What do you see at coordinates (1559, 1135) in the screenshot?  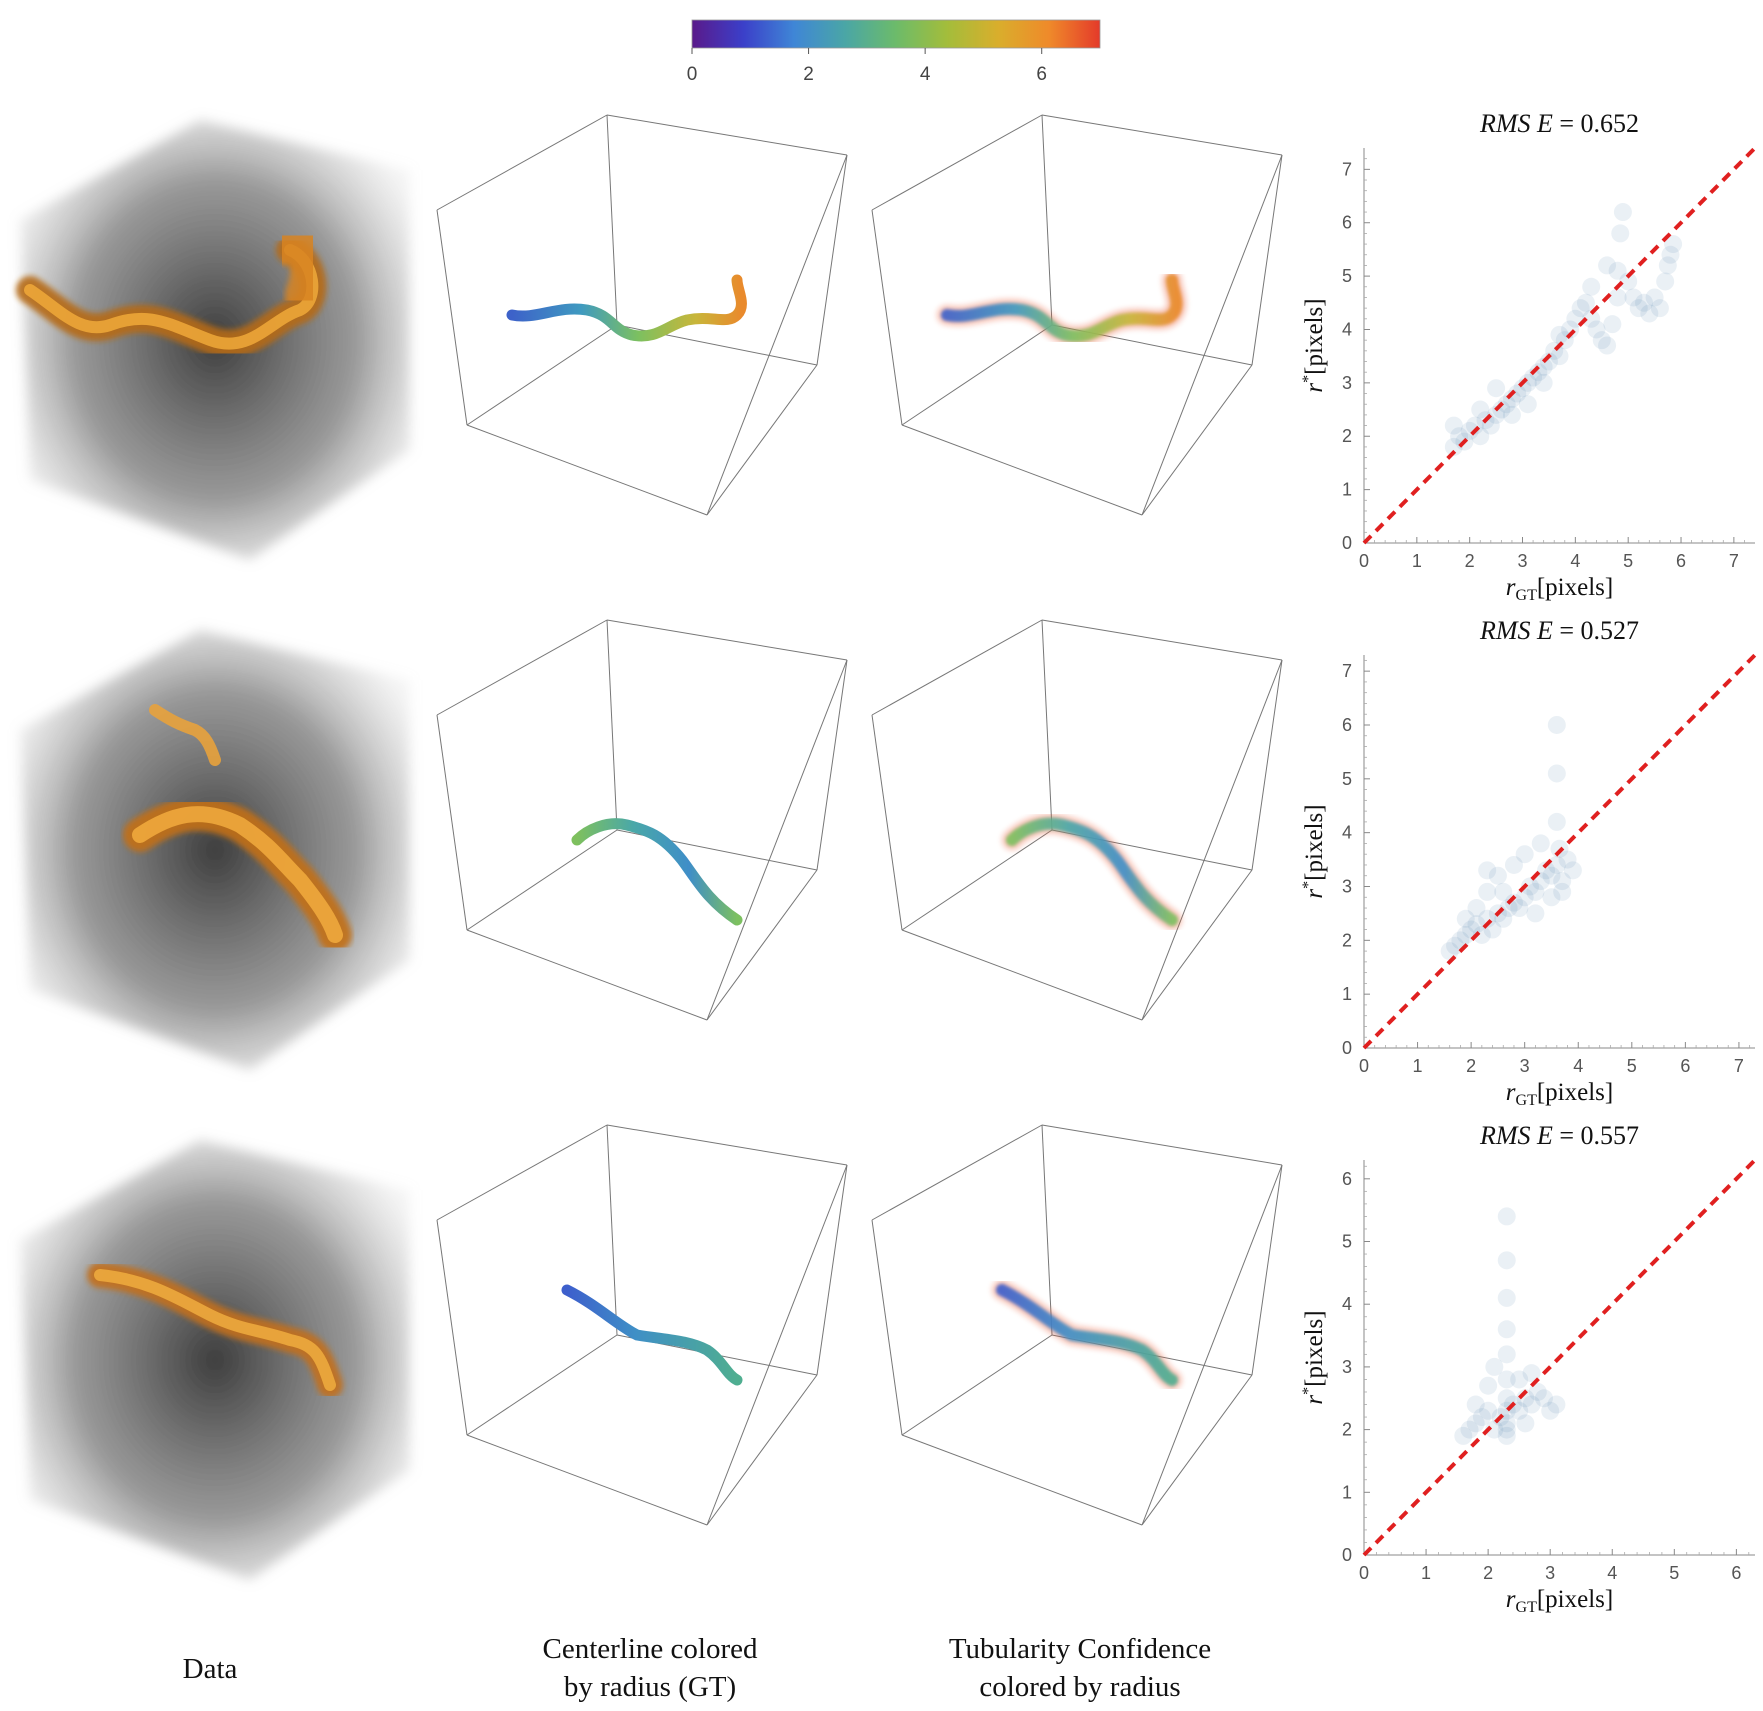 I see `scatter-title: RMS E = 0.557` at bounding box center [1559, 1135].